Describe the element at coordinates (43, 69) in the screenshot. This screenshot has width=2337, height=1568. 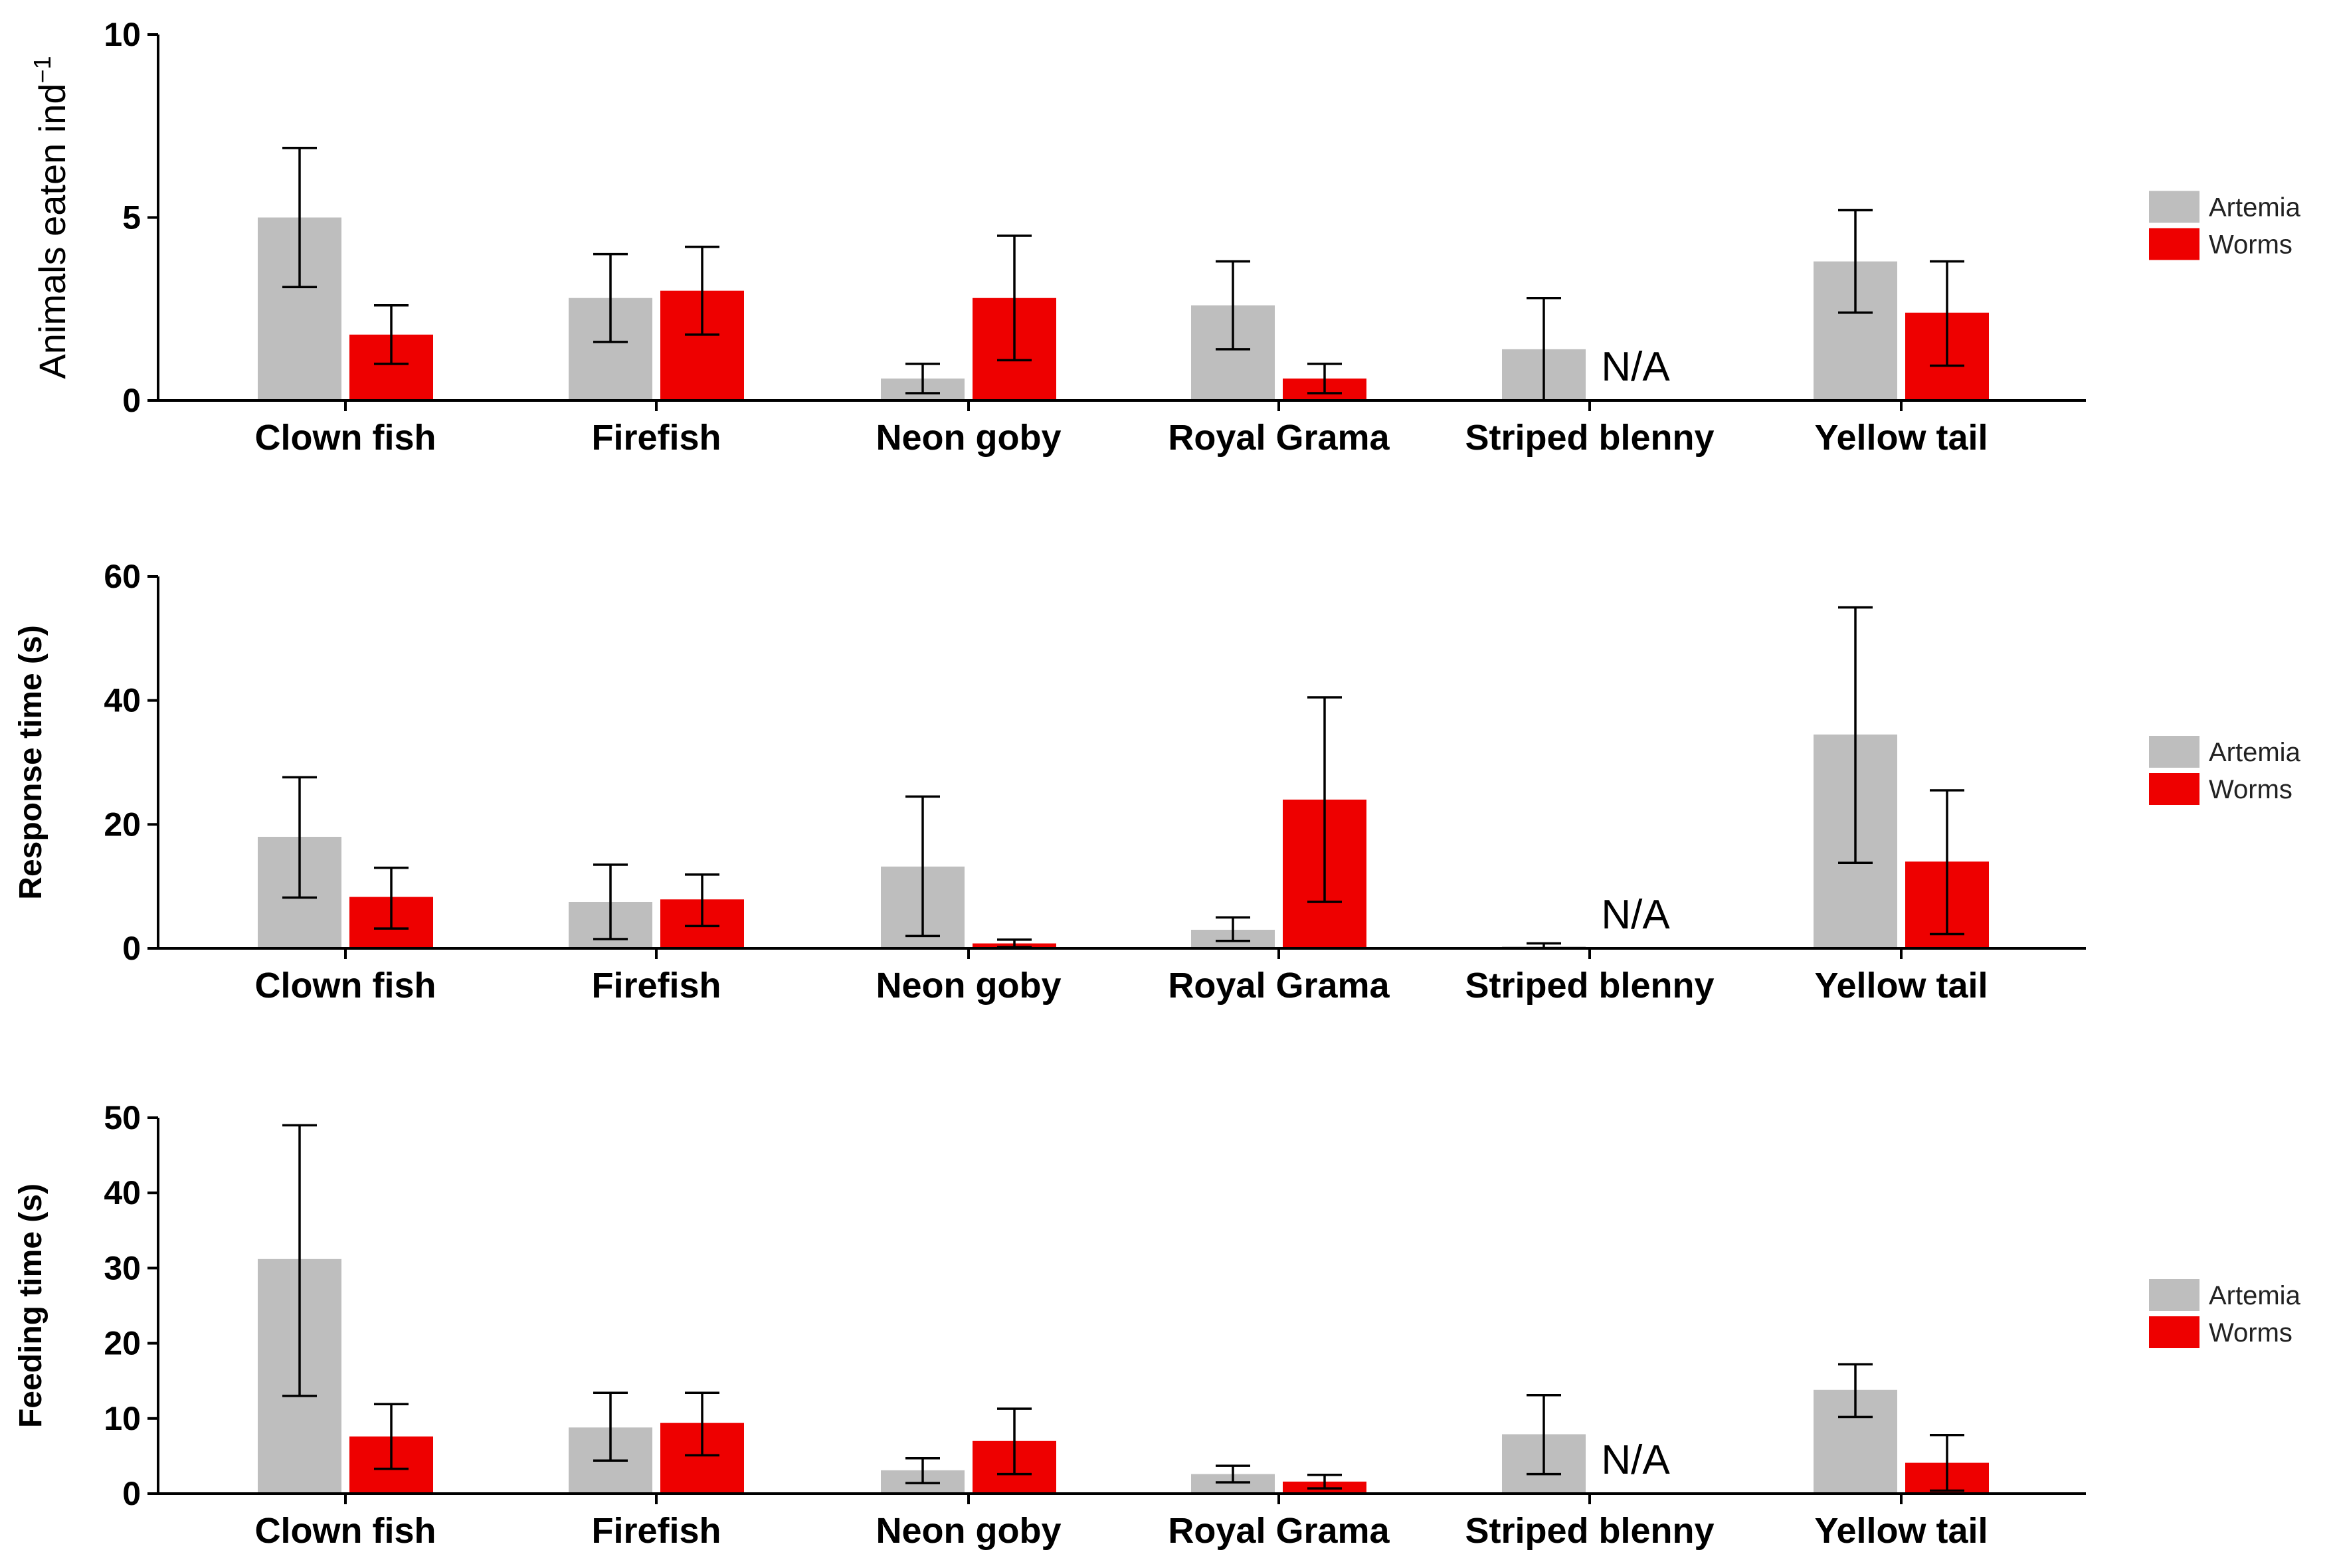
I see `y-axis-title-superscript: −1` at that location.